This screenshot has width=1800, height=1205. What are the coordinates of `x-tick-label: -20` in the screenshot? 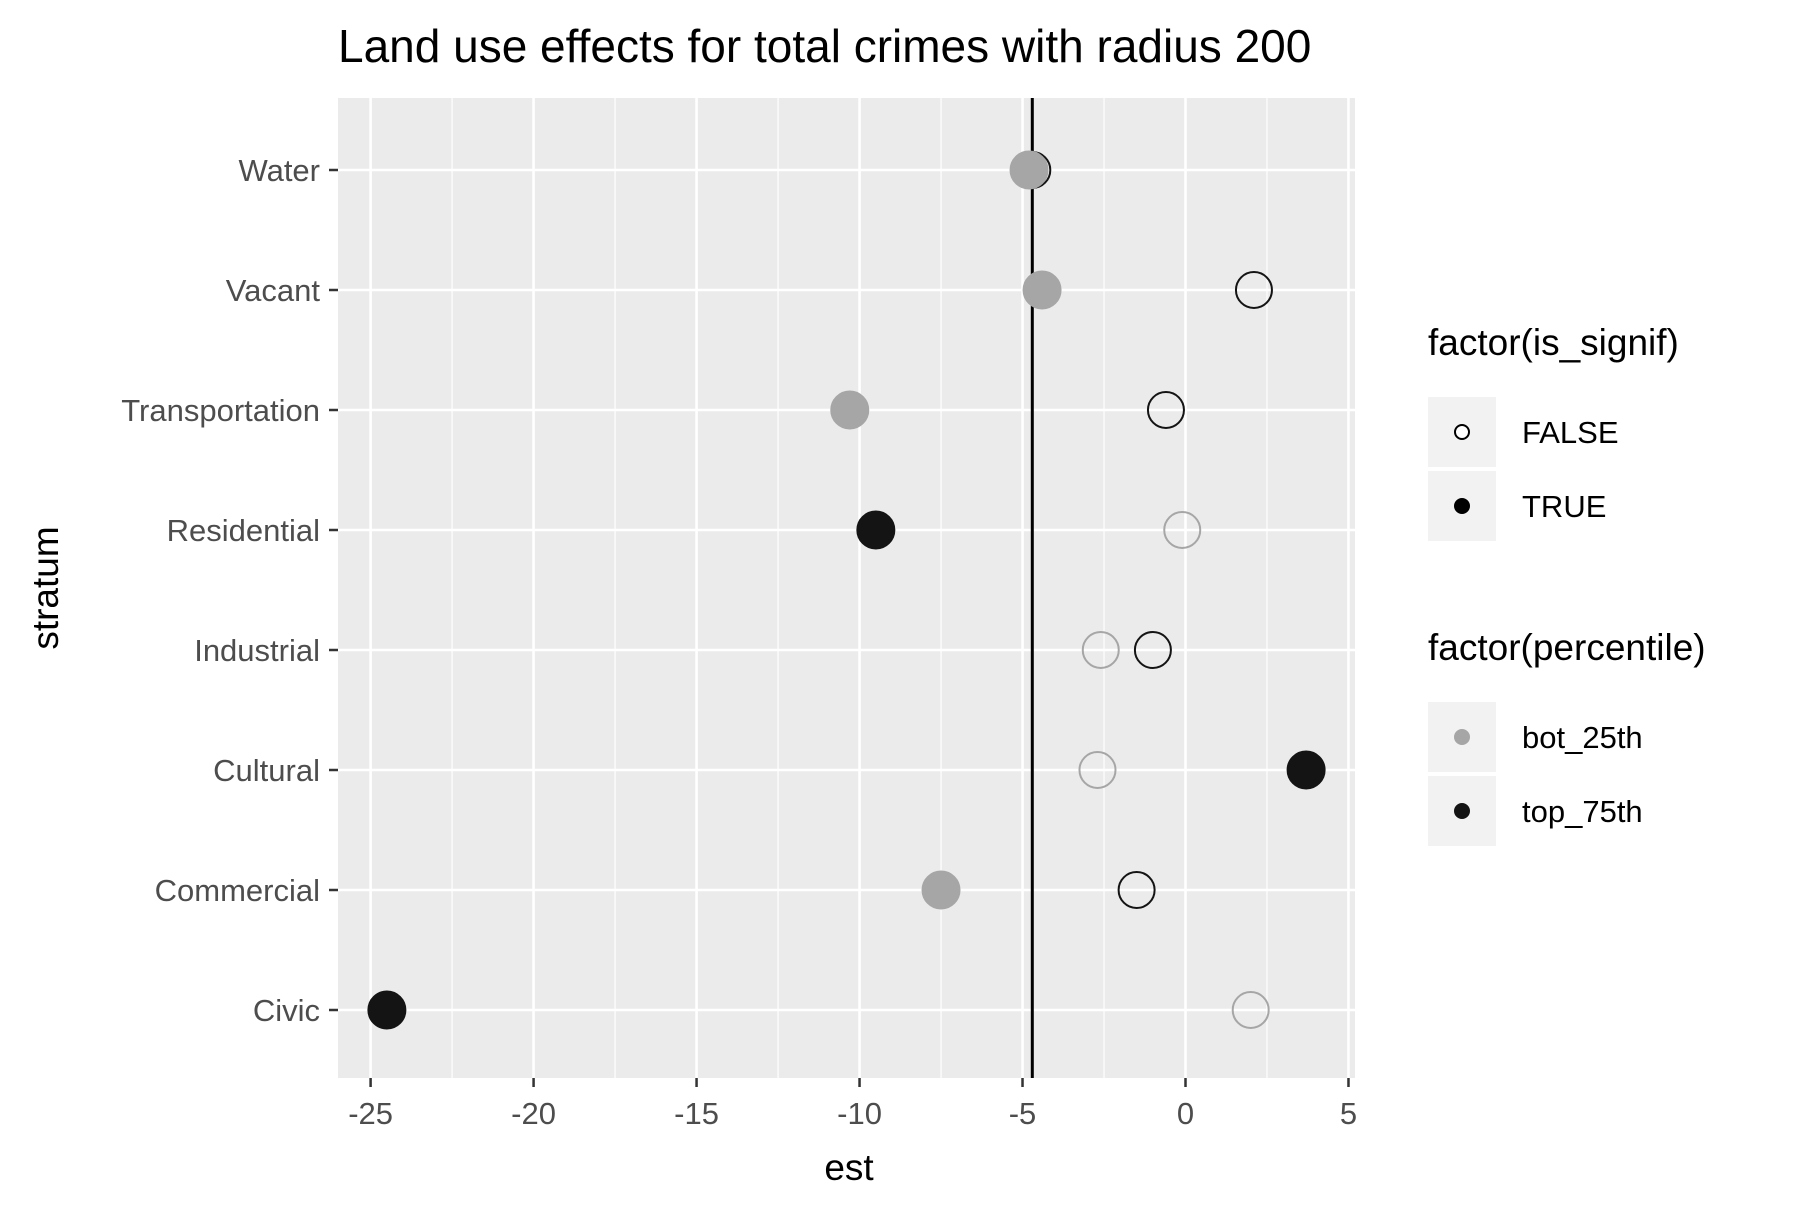 It's located at (533, 1113).